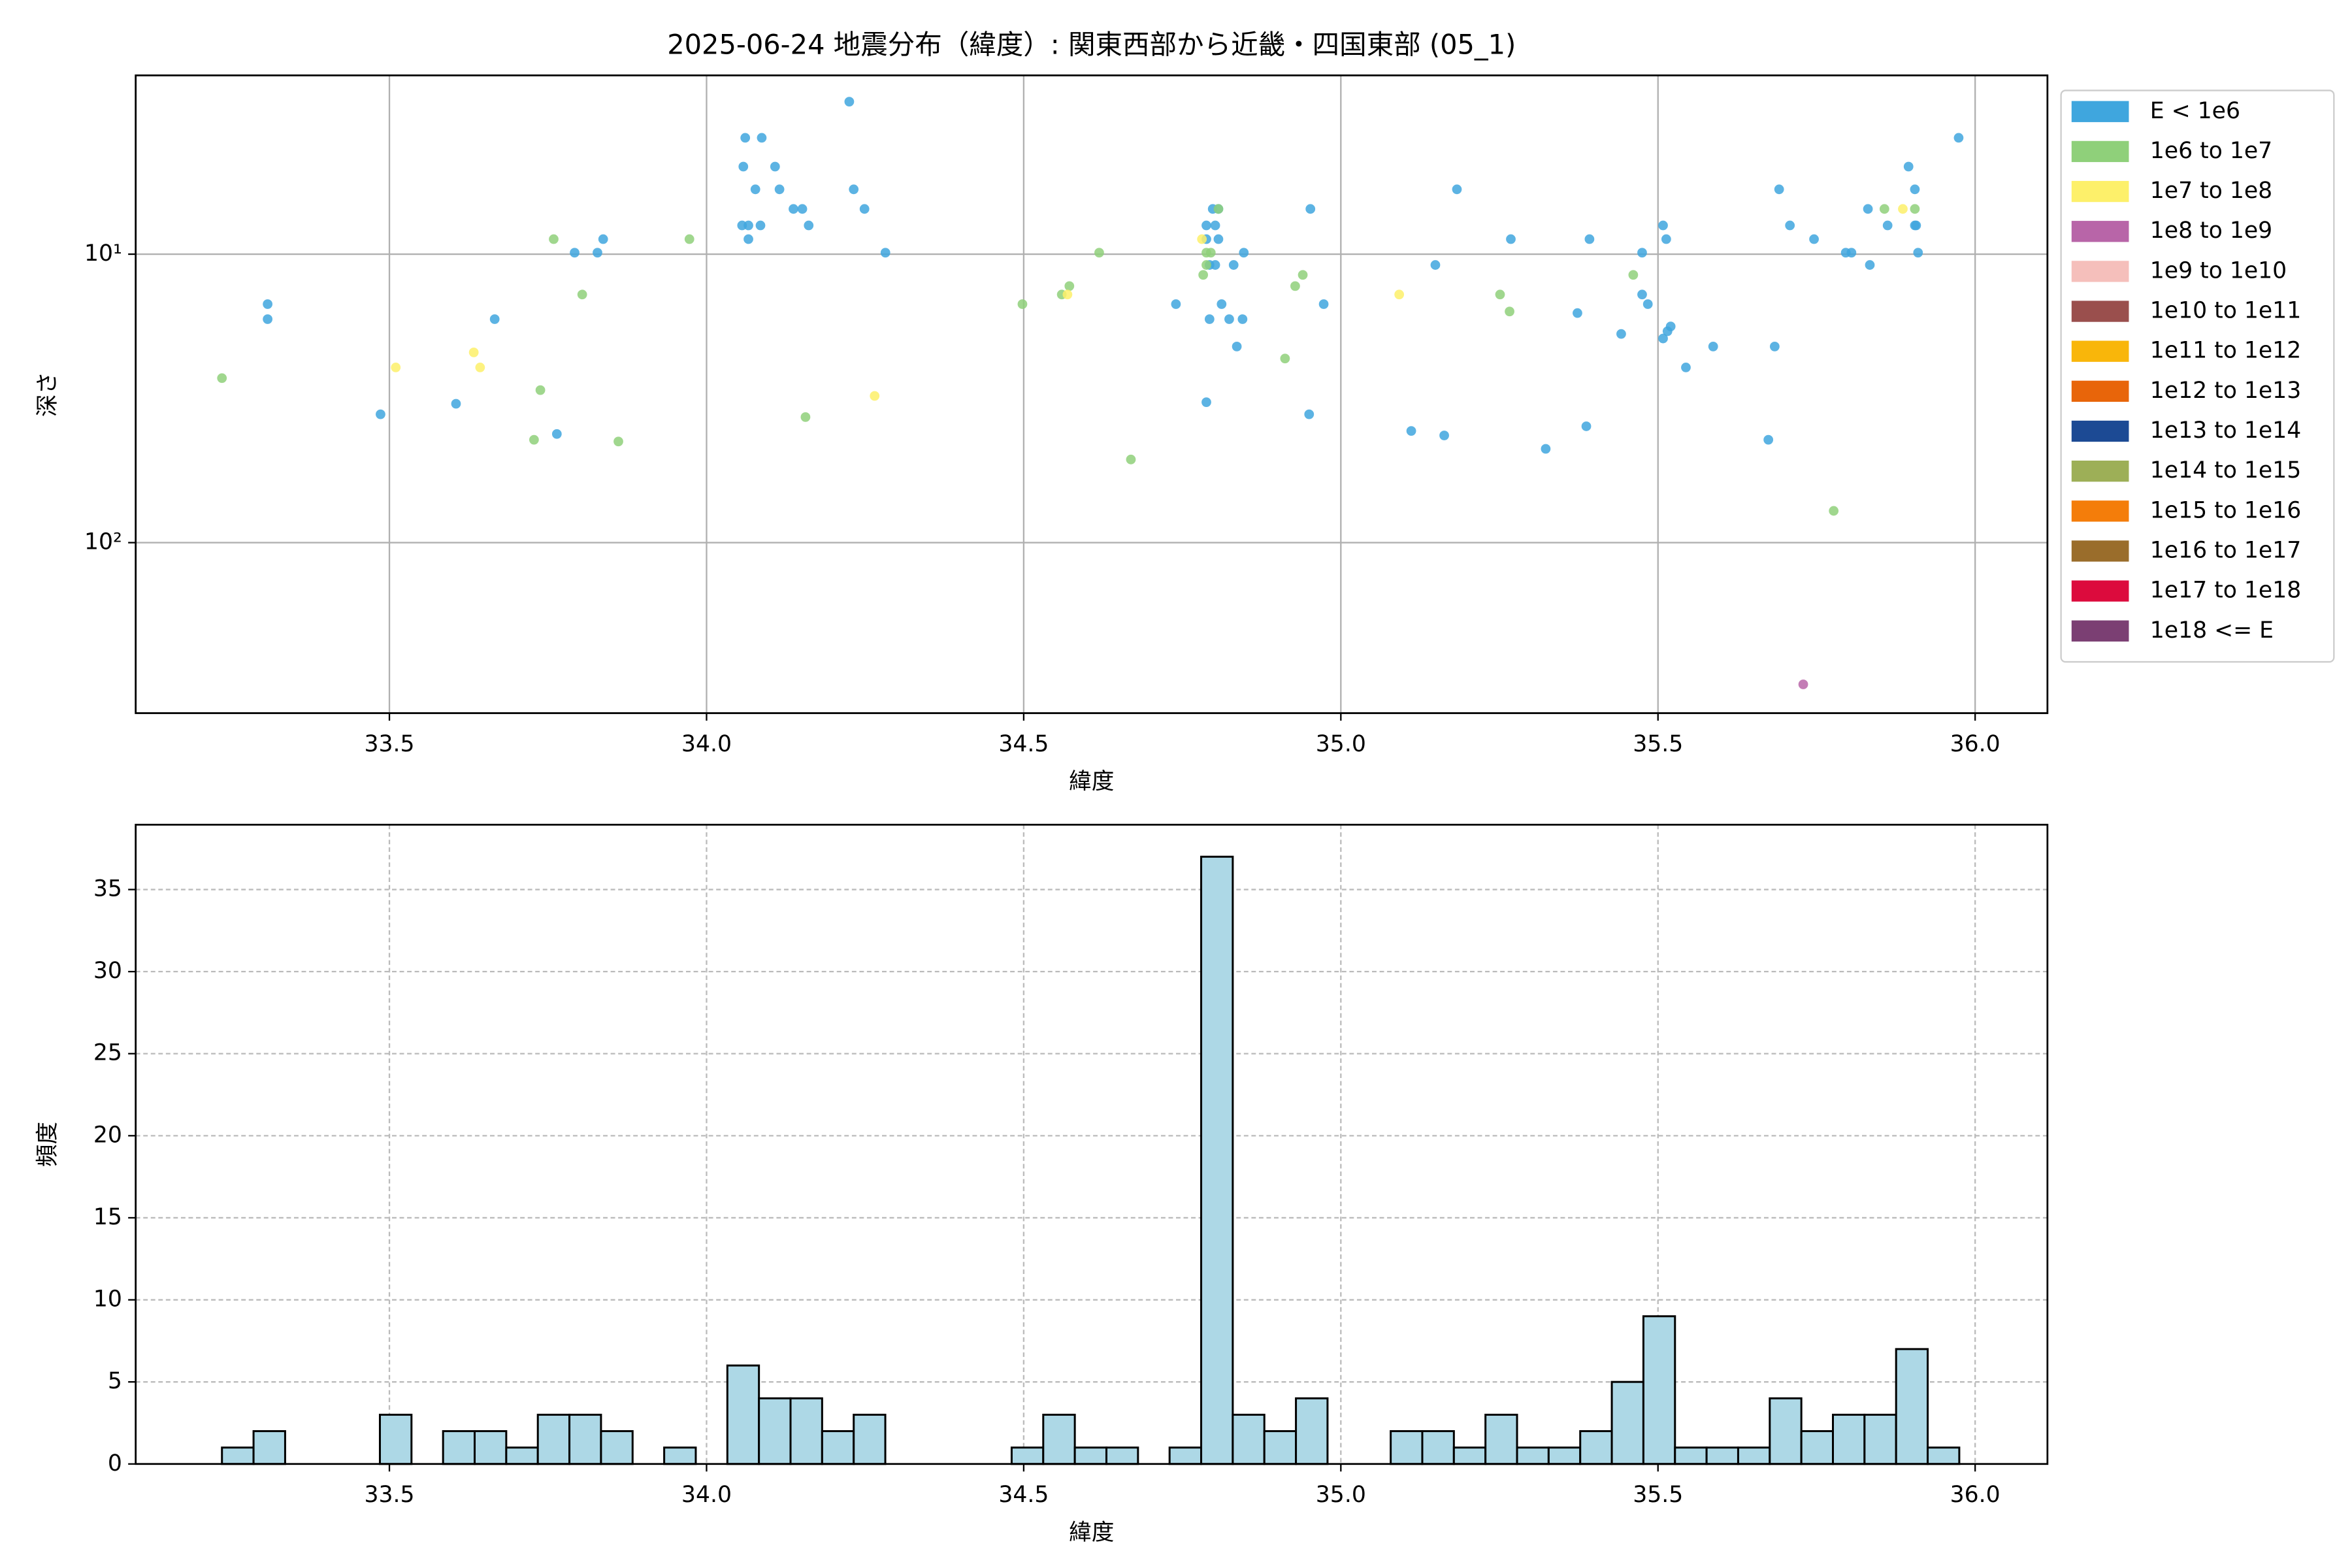 The height and width of the screenshot is (1568, 2352). I want to click on x-tick-label: 34.5, so click(1023, 744).